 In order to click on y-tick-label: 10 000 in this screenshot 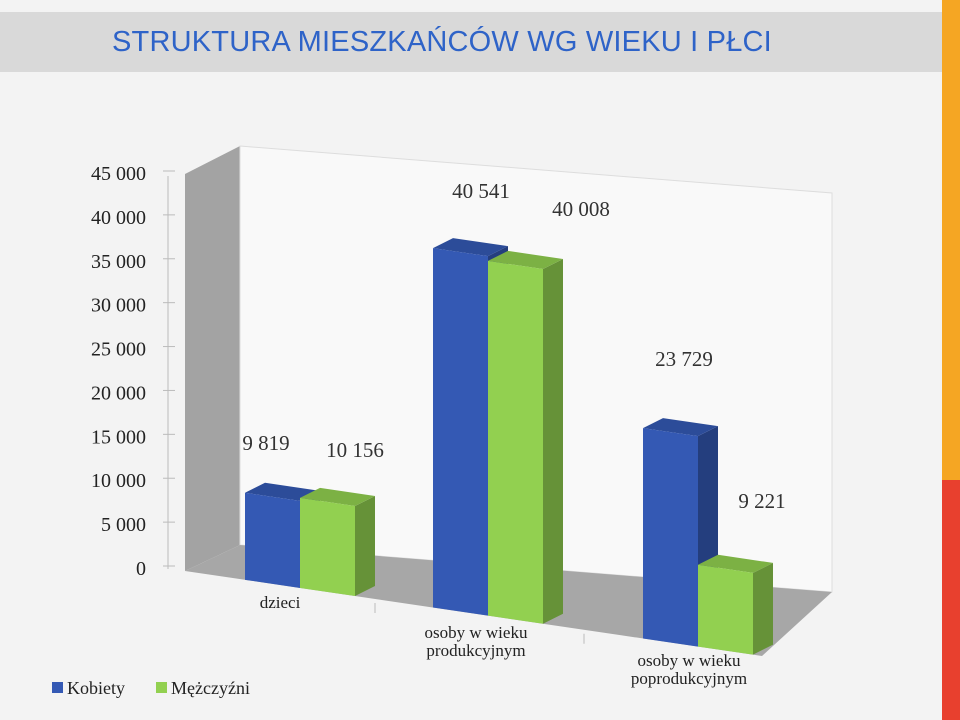, I will do `click(118, 481)`.